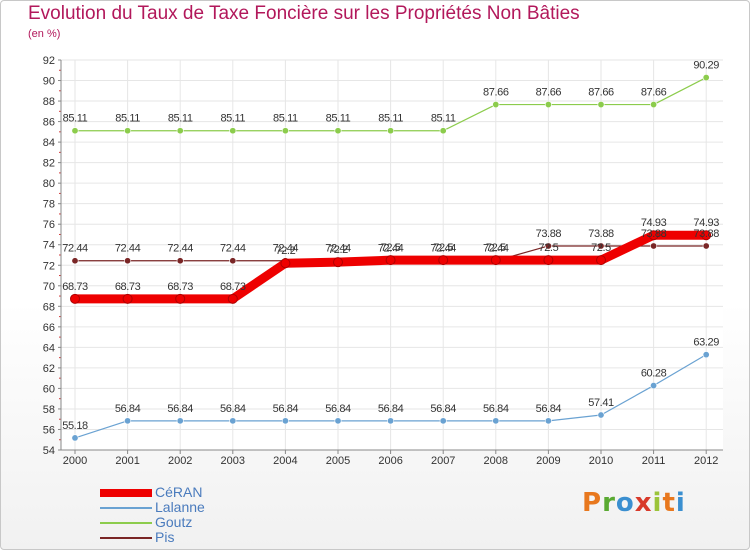 This screenshot has height=550, width=750. Describe the element at coordinates (180, 461) in the screenshot. I see `x-tick-label: 2002` at that location.